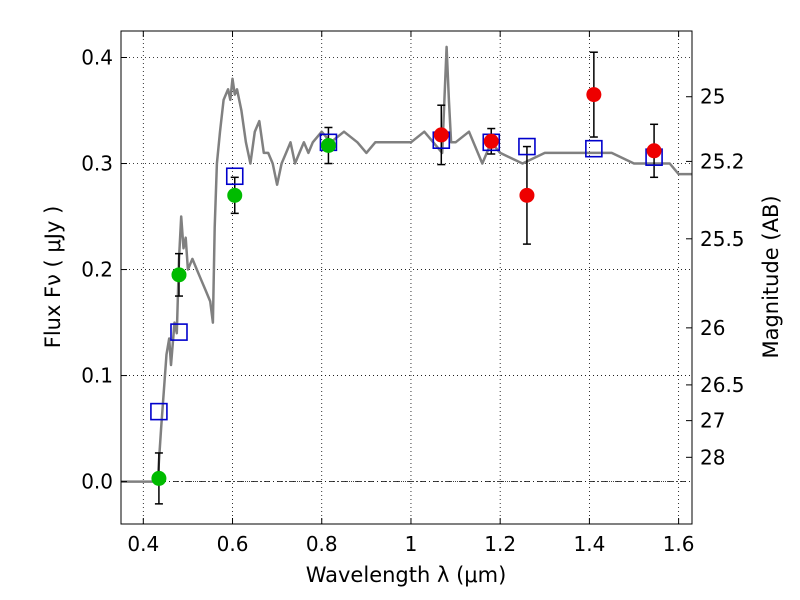 This screenshot has width=800, height=600. I want to click on x-tick-label: 0.6, so click(233, 544).